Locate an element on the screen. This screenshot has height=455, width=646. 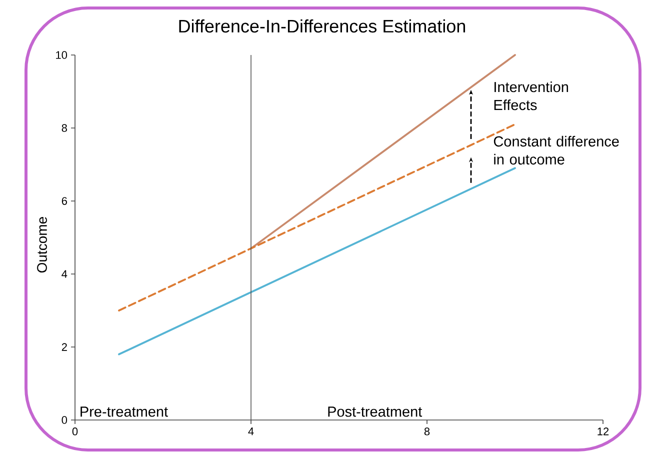
x-tick-label: 0 is located at coordinates (75, 432).